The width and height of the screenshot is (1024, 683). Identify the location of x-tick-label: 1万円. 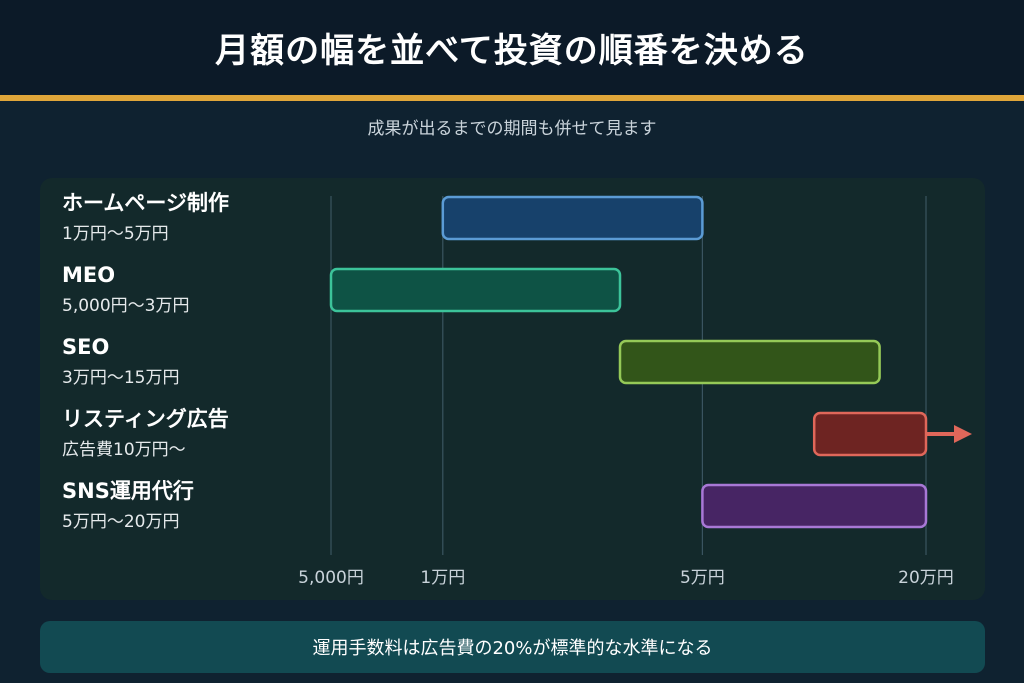
(442, 578).